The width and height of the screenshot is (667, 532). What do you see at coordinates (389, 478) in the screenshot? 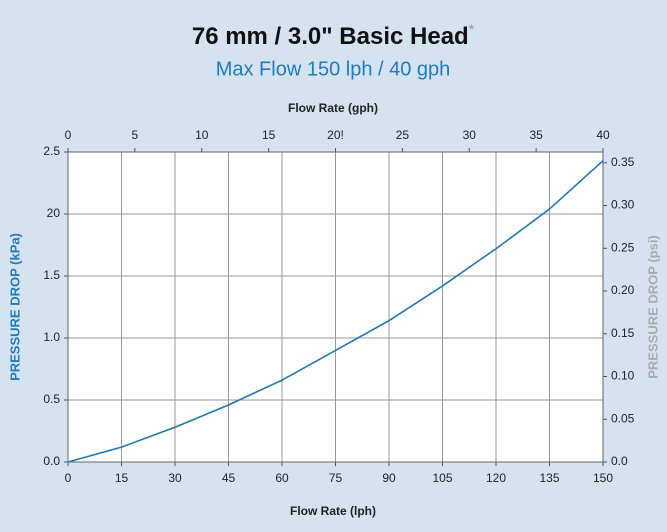
I see `x-tick-label: 90` at bounding box center [389, 478].